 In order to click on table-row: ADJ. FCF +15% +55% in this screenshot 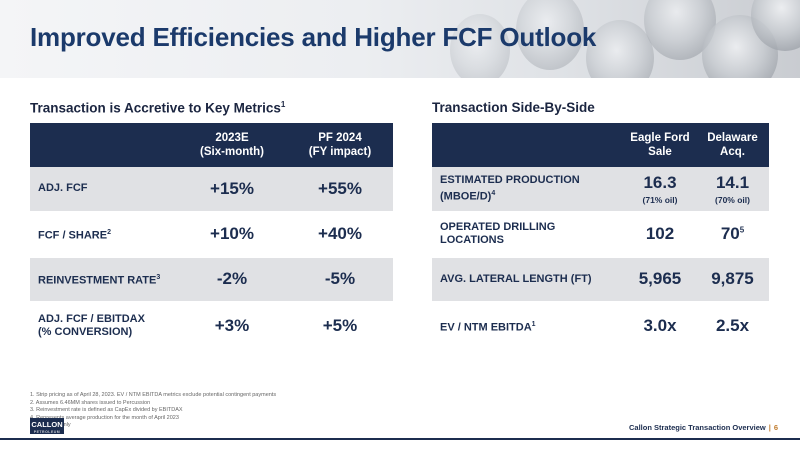, I will do `click(211, 189)`.